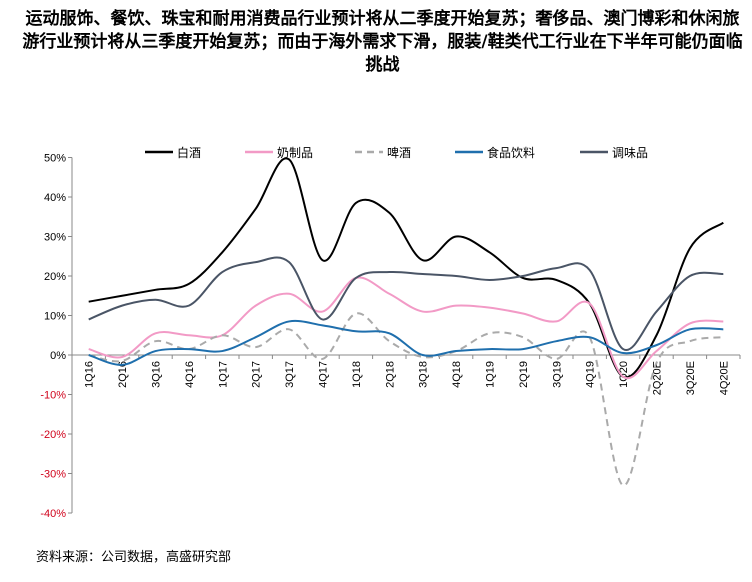 Image resolution: width=752 pixels, height=582 pixels. Describe the element at coordinates (257, 374) in the screenshot. I see `x-tick-label: 2Q17` at that location.